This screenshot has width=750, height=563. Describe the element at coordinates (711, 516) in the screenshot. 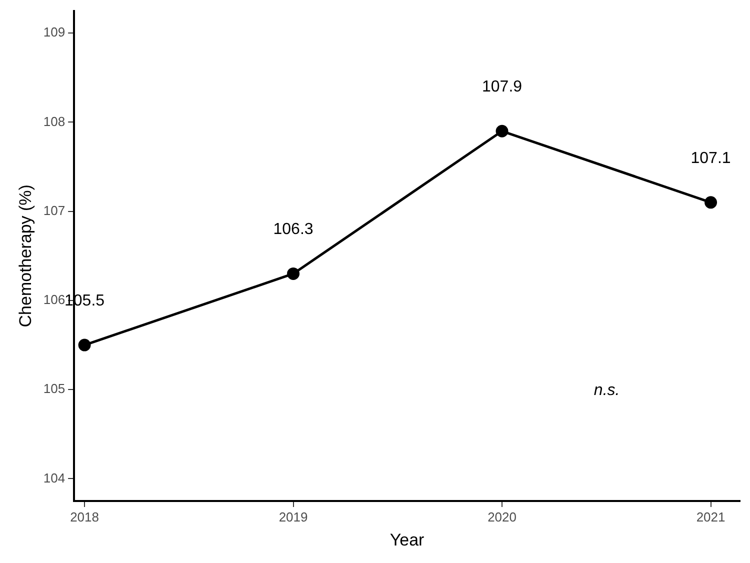

I see `x-tick-label: 2021` at that location.